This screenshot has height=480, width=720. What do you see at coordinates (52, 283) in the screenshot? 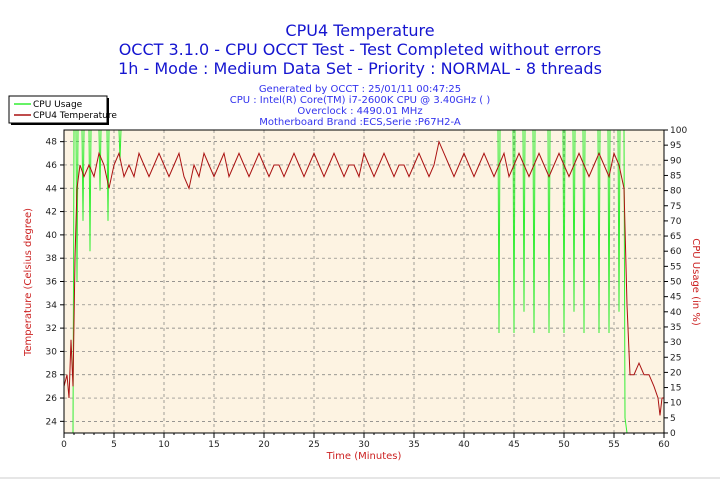
I see `y-left-tick-label: 36` at bounding box center [52, 283].